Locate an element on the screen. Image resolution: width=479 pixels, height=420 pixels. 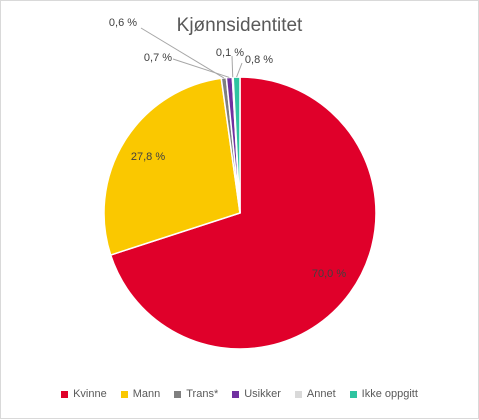
legend-label-usikker: Usikker is located at coordinates (262, 394).